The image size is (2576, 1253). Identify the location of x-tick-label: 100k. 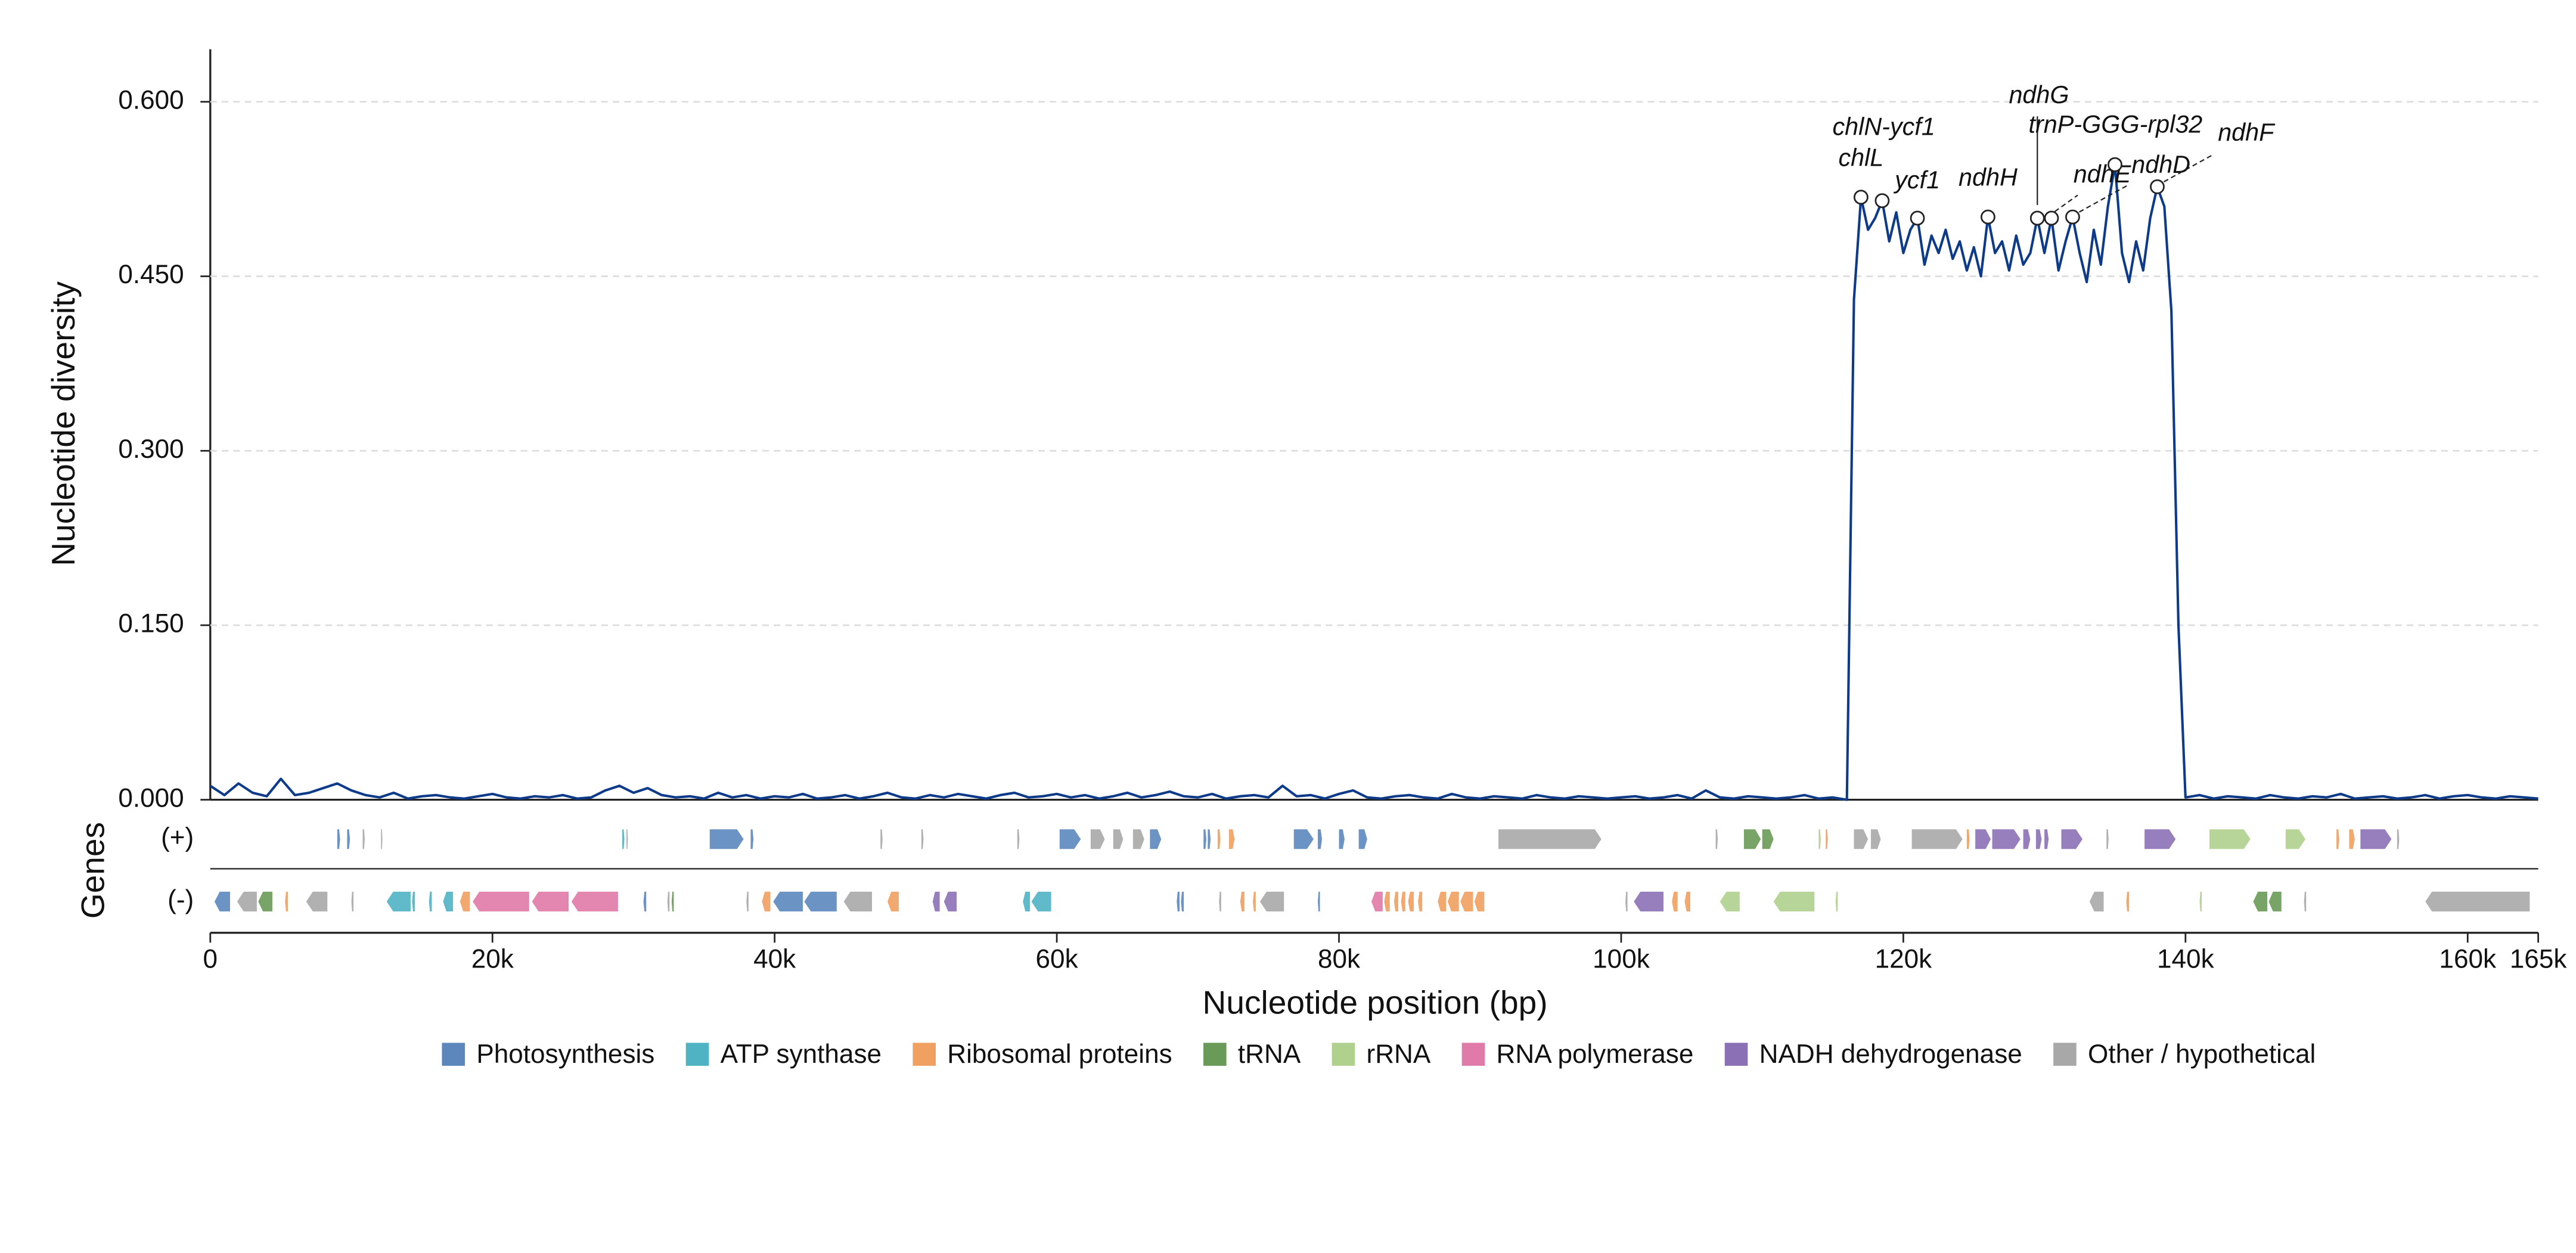
(1622, 958).